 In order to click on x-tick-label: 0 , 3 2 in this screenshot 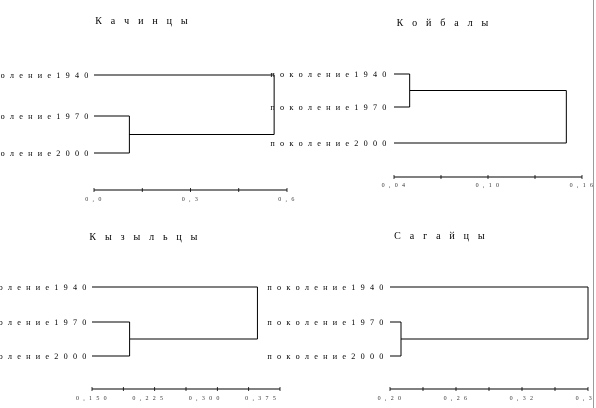, I will do `click(522, 399)`.